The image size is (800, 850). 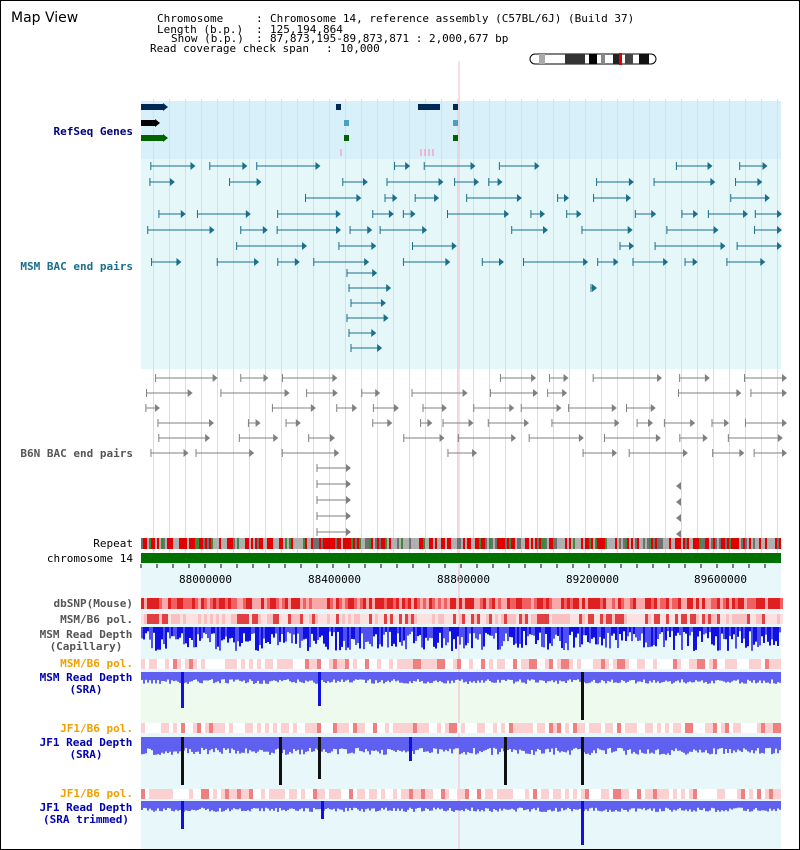 What do you see at coordinates (582, 761) in the screenshot?
I see `depth-spike` at bounding box center [582, 761].